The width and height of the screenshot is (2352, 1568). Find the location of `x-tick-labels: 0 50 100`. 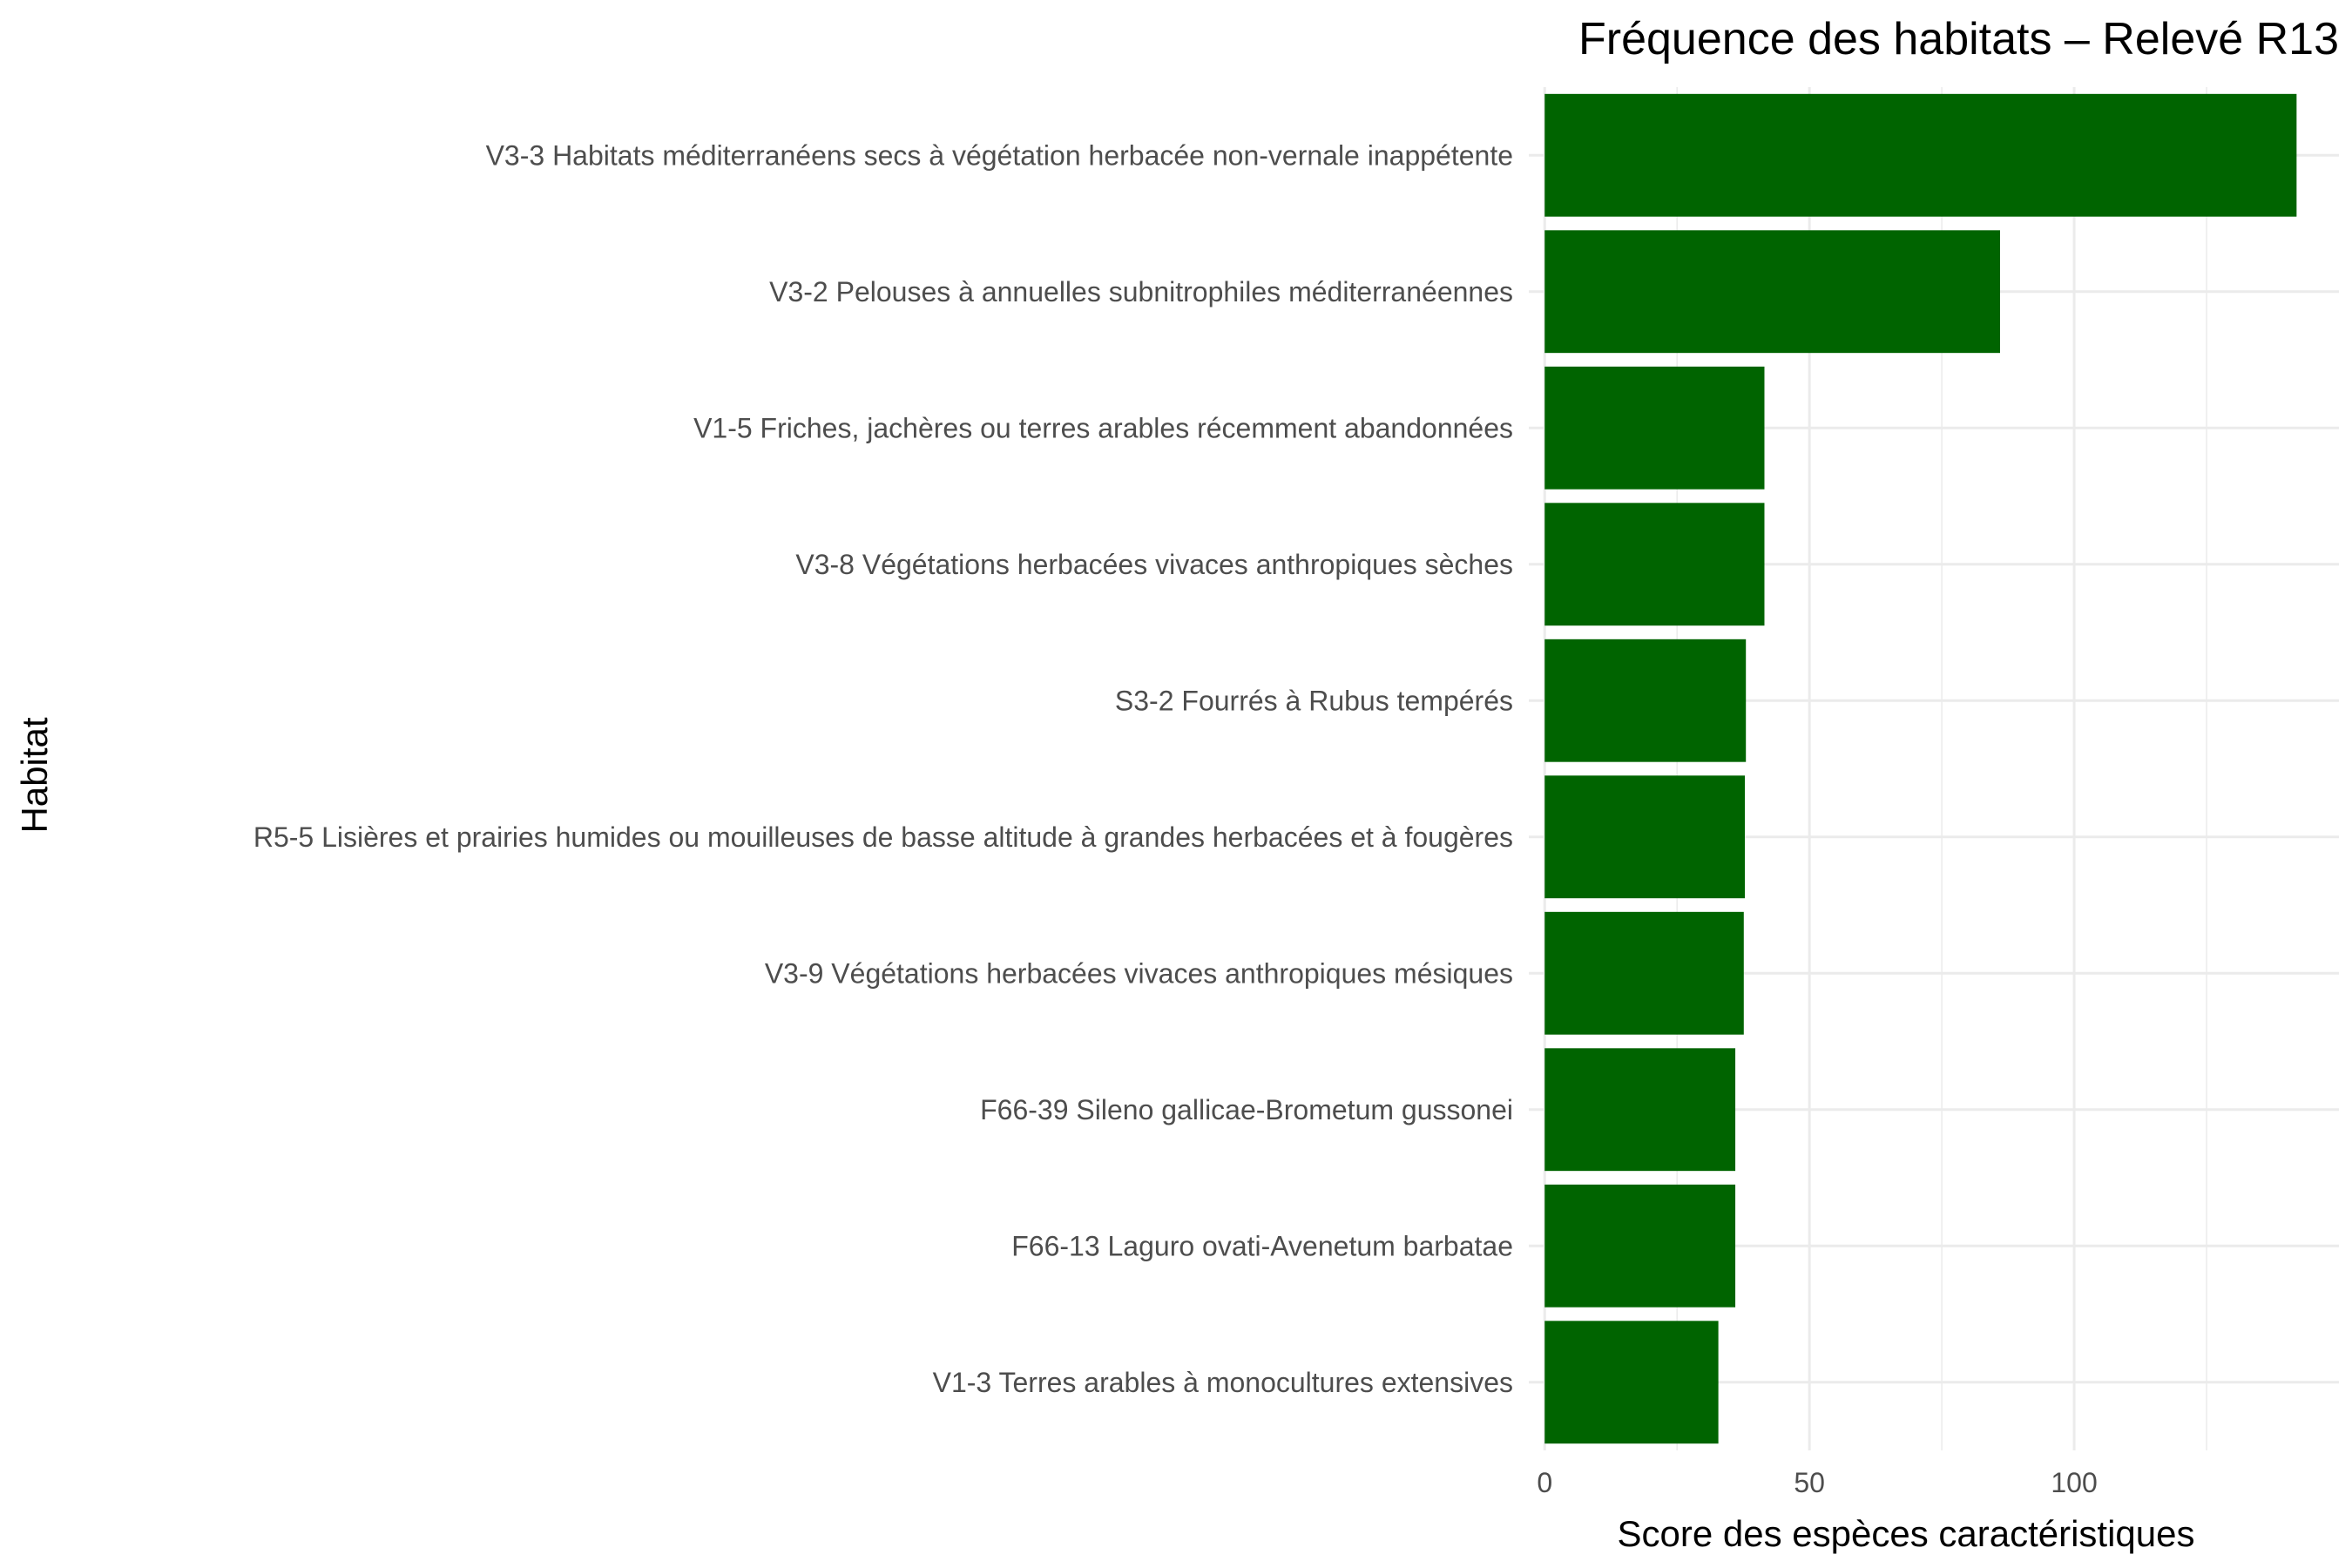

x-tick-labels: 0 50 100 is located at coordinates (1817, 1482).